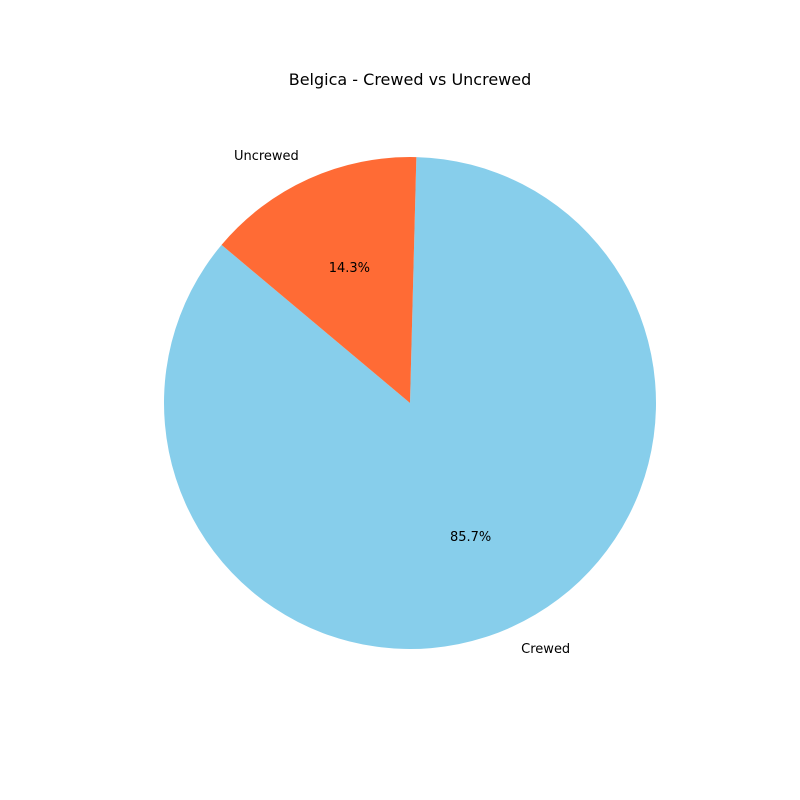 The image size is (800, 800). What do you see at coordinates (349, 268) in the screenshot?
I see `pct-label-uncrewed: 14.3%` at bounding box center [349, 268].